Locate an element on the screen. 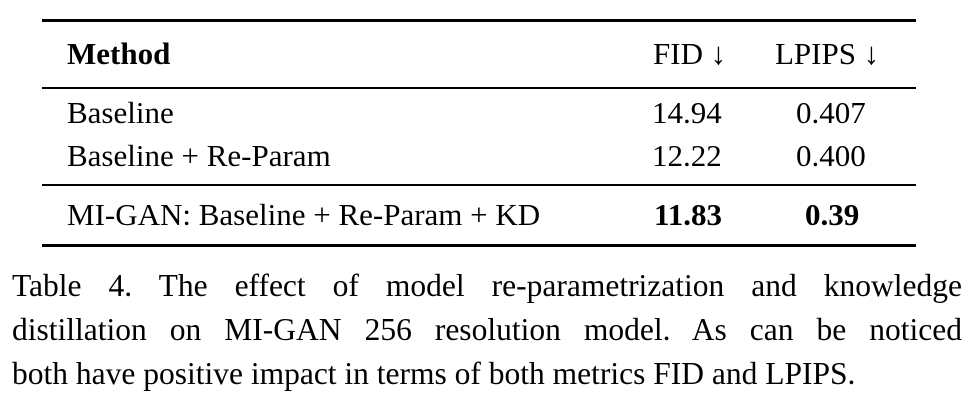 The height and width of the screenshot is (402, 976). table-bottom-rule is located at coordinates (479, 245).